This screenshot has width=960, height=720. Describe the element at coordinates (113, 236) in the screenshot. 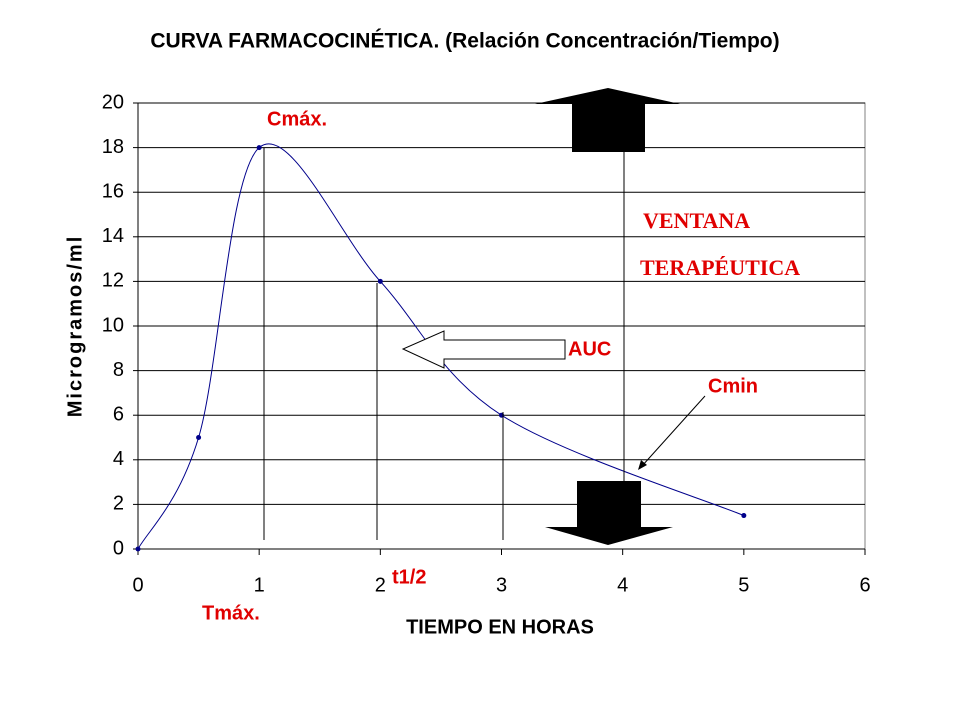

I see `y-tick-label: 14` at that location.